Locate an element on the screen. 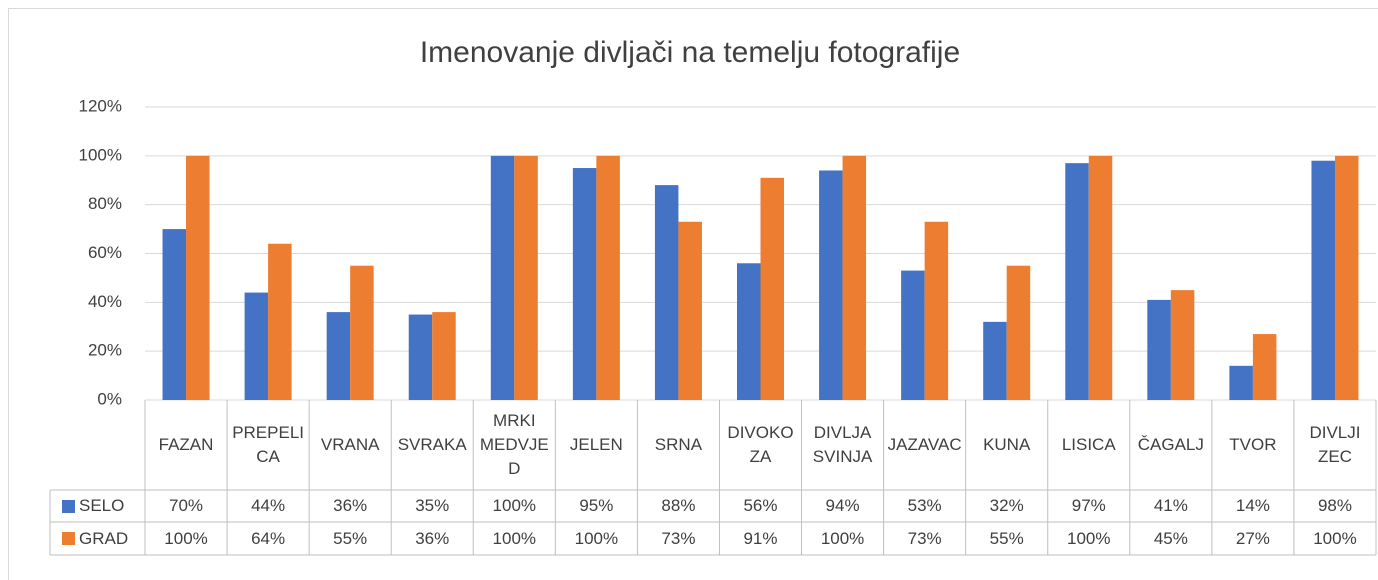 The image size is (1378, 580). category-label: JAZAVAC is located at coordinates (924, 444).